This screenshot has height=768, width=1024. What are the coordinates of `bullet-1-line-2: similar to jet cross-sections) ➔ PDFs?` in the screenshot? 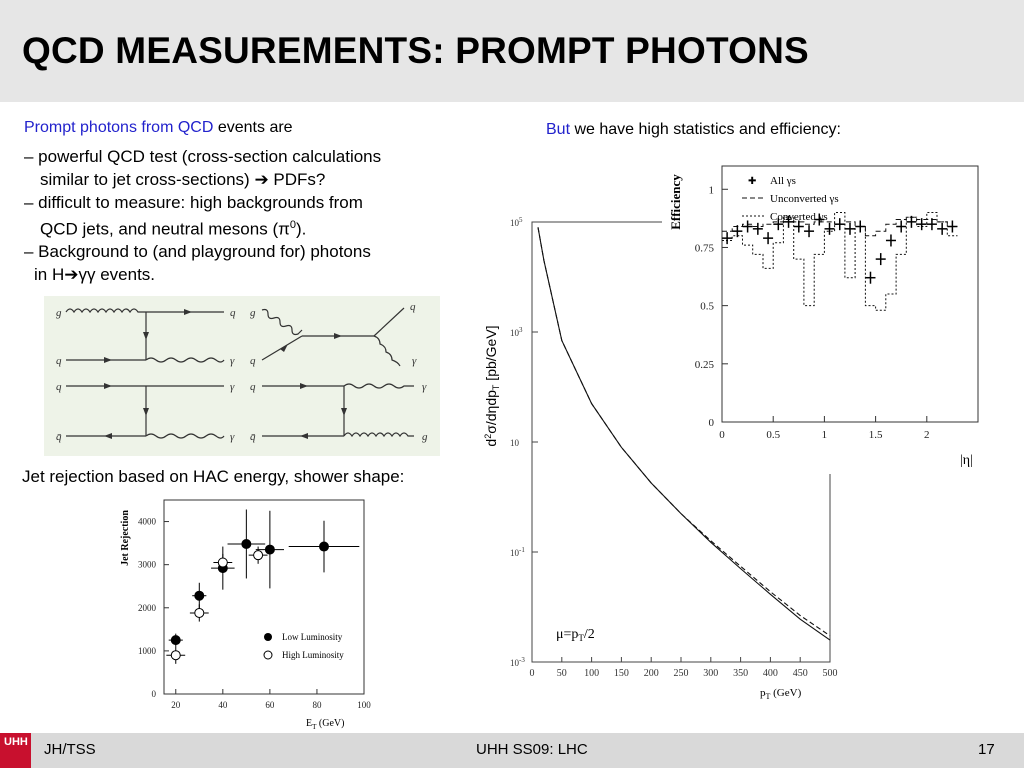 It's located at (182, 179).